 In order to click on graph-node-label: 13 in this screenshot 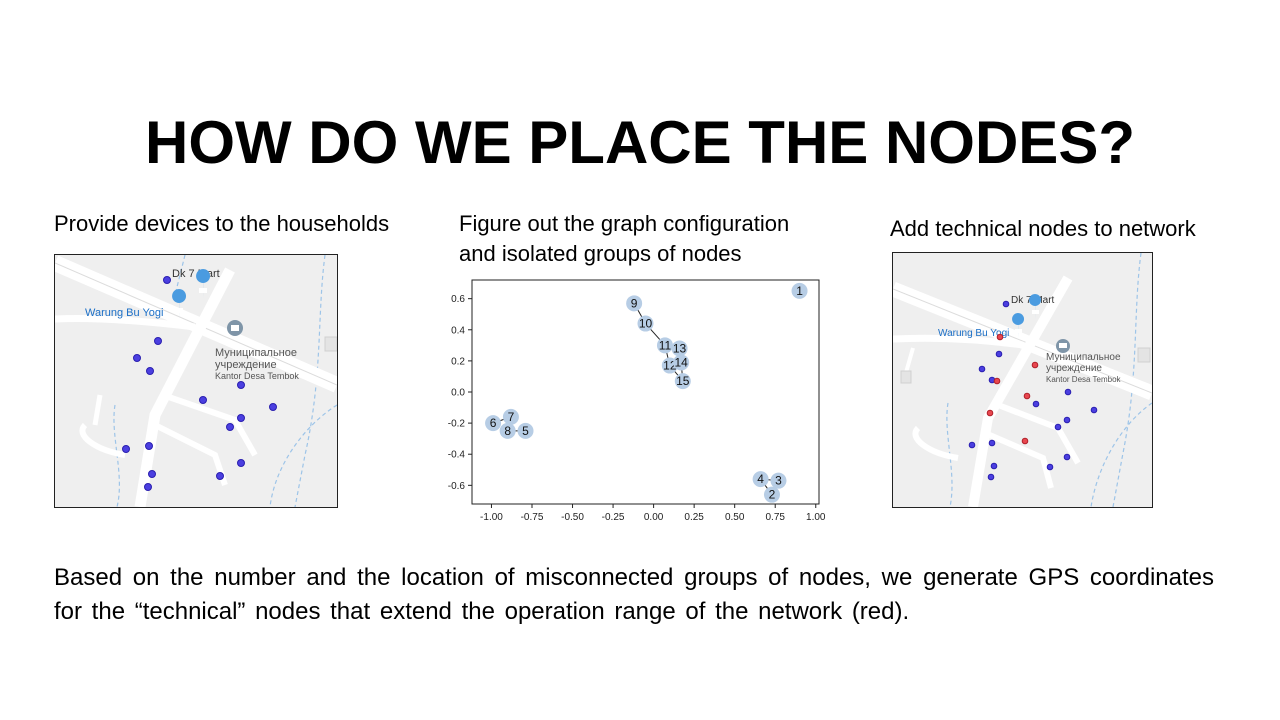, I will do `click(680, 348)`.